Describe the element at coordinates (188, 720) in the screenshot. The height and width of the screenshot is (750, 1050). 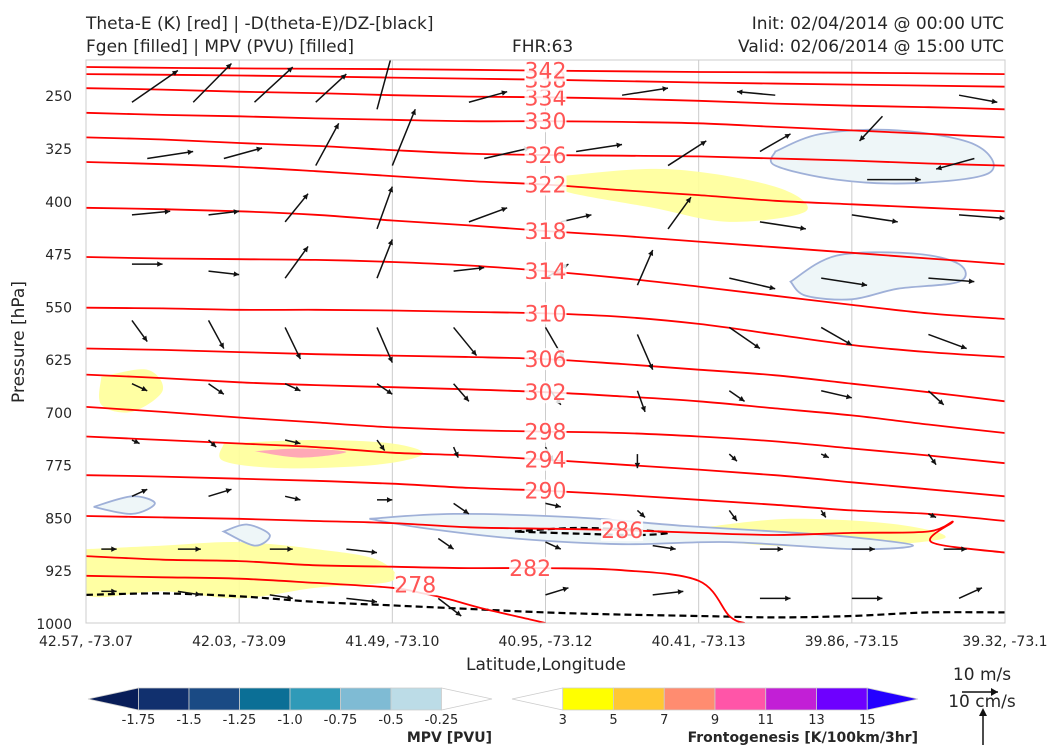
I see `mpv-colorbar-tick-label: -1.5` at that location.